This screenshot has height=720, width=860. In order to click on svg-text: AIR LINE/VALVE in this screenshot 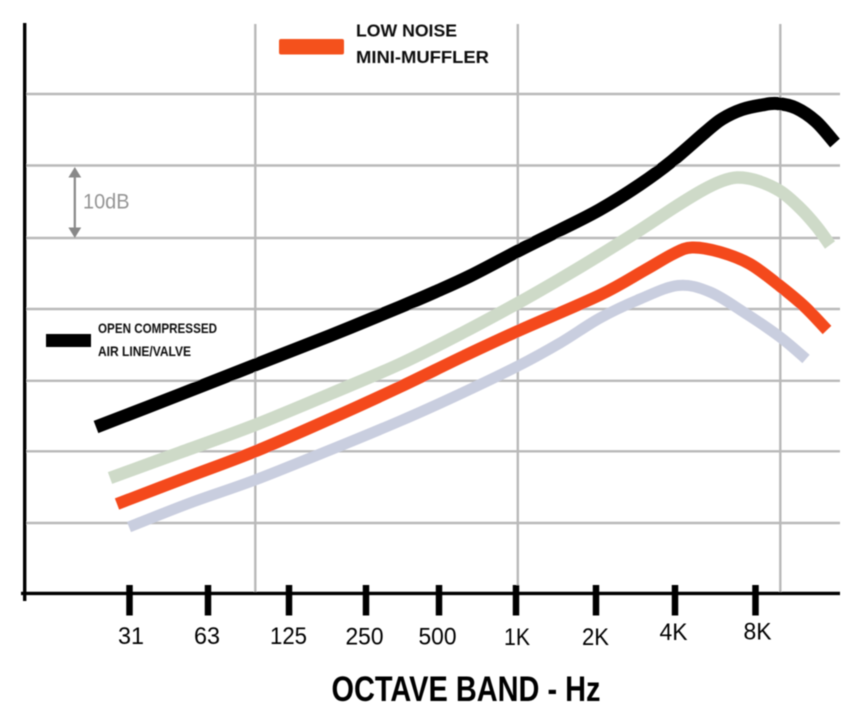, I will do `click(144, 351)`.